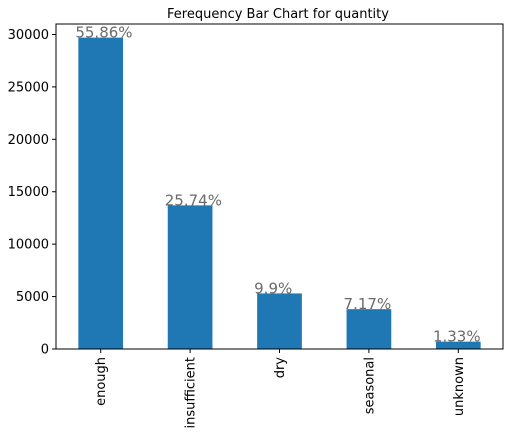 The height and width of the screenshot is (436, 509). What do you see at coordinates (103, 33) in the screenshot?
I see `data-label: 55.86%` at bounding box center [103, 33].